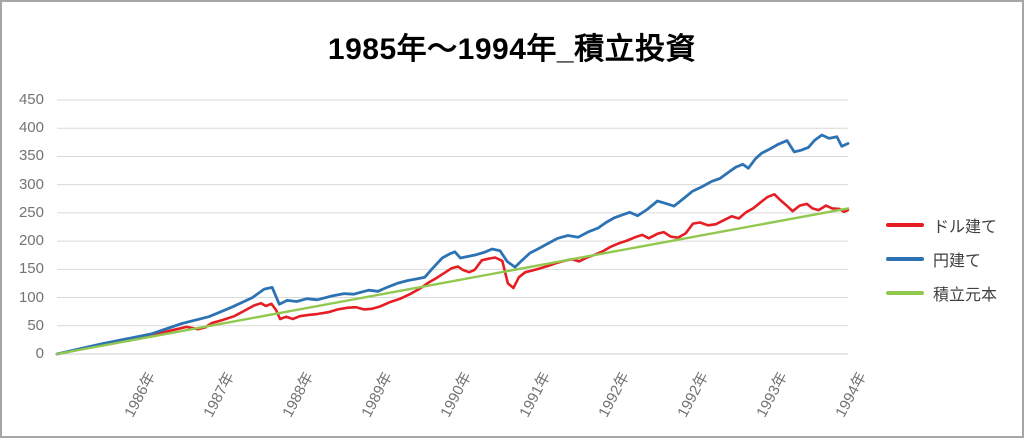 Image resolution: width=1024 pixels, height=438 pixels. Describe the element at coordinates (31, 128) in the screenshot. I see `y-axis-tick-label: 400` at that location.